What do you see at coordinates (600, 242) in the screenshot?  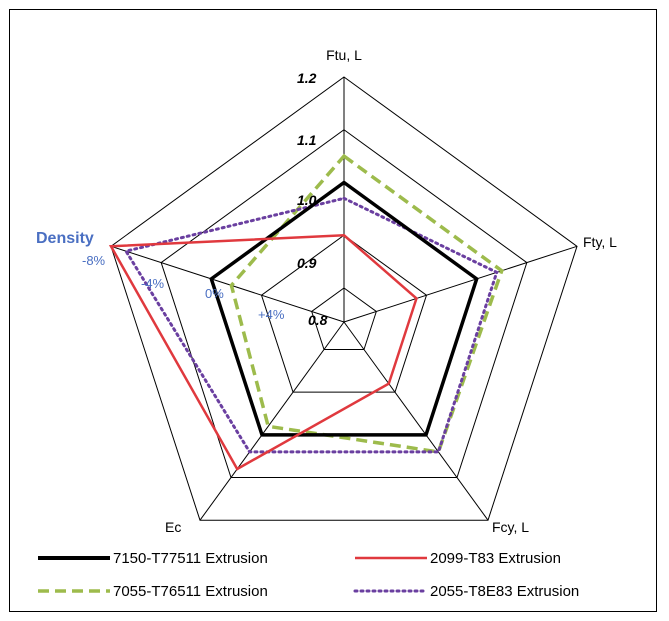 I see `axis-label-fty: Fty, L` at bounding box center [600, 242].